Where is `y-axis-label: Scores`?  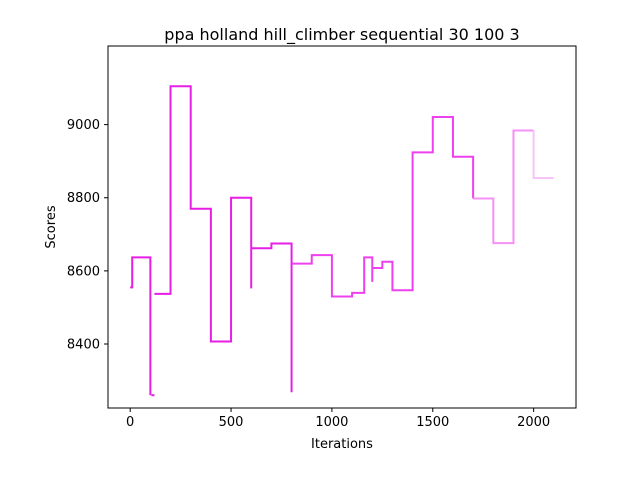 y-axis-label: Scores is located at coordinates (51, 226).